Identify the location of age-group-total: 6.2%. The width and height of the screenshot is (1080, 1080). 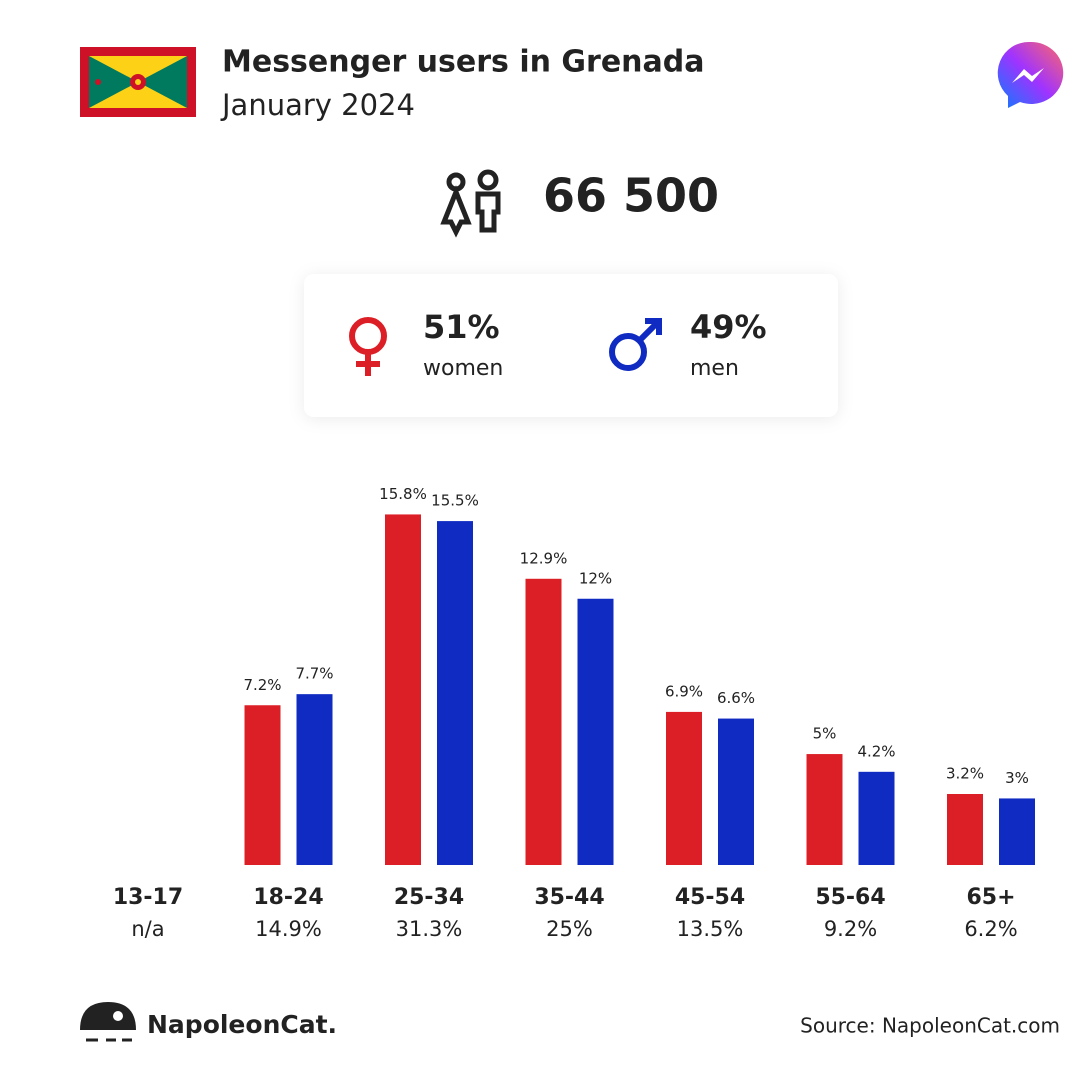
(990, 929).